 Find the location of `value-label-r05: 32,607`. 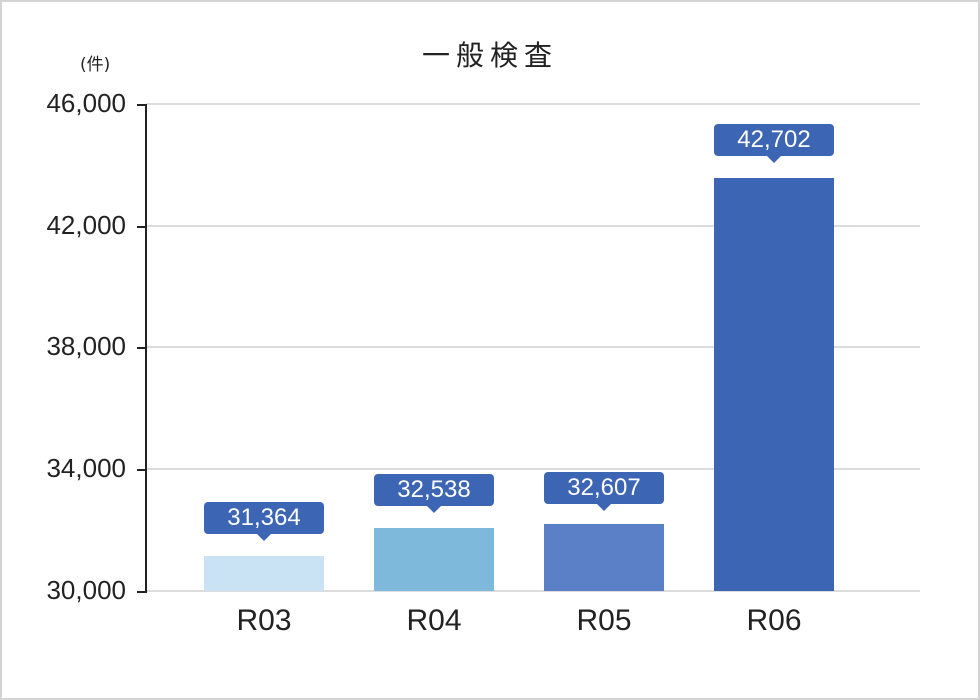

value-label-r05: 32,607 is located at coordinates (604, 491).